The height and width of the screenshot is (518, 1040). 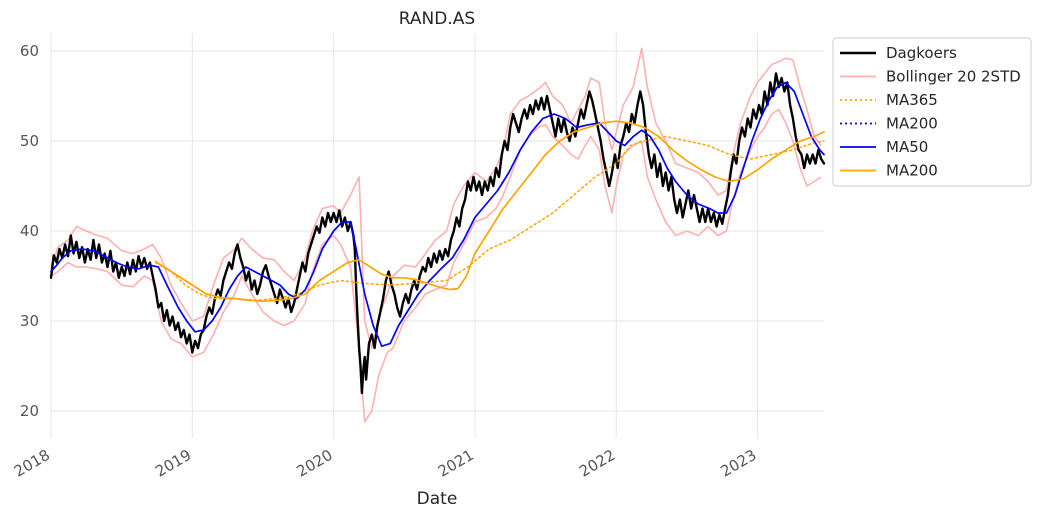 I want to click on x-tick-label: 2018, so click(x=32, y=463).